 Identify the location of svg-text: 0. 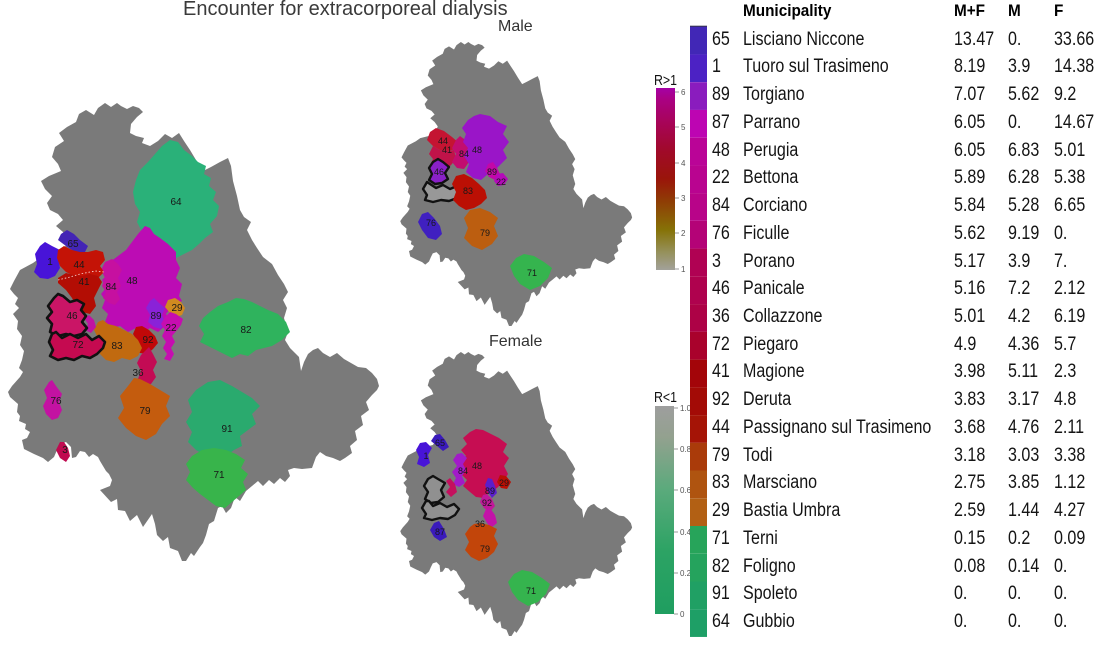
(682, 614).